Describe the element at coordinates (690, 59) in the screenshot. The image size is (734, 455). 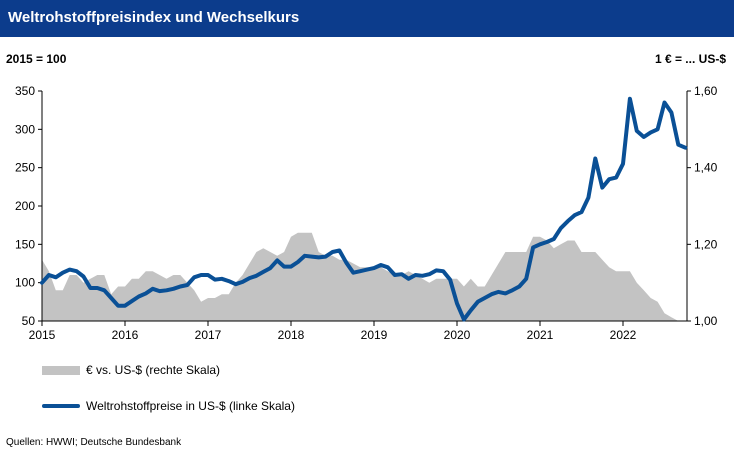
I see `right-axis-unit: 1 € = ... US-$` at that location.